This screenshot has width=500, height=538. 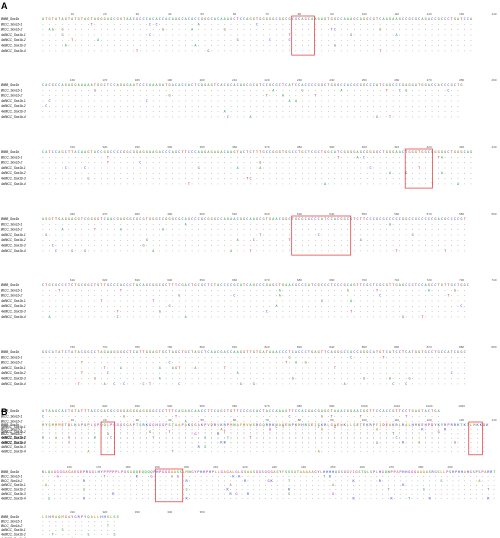 What do you see at coordinates (105, 420) in the screenshot?
I see `ruler-tick: 20` at bounding box center [105, 420].